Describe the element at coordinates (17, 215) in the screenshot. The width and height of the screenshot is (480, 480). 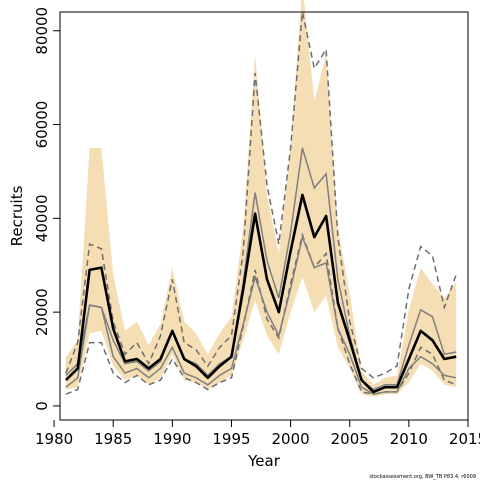
I see `y-axis-title: Recruits` at that location.